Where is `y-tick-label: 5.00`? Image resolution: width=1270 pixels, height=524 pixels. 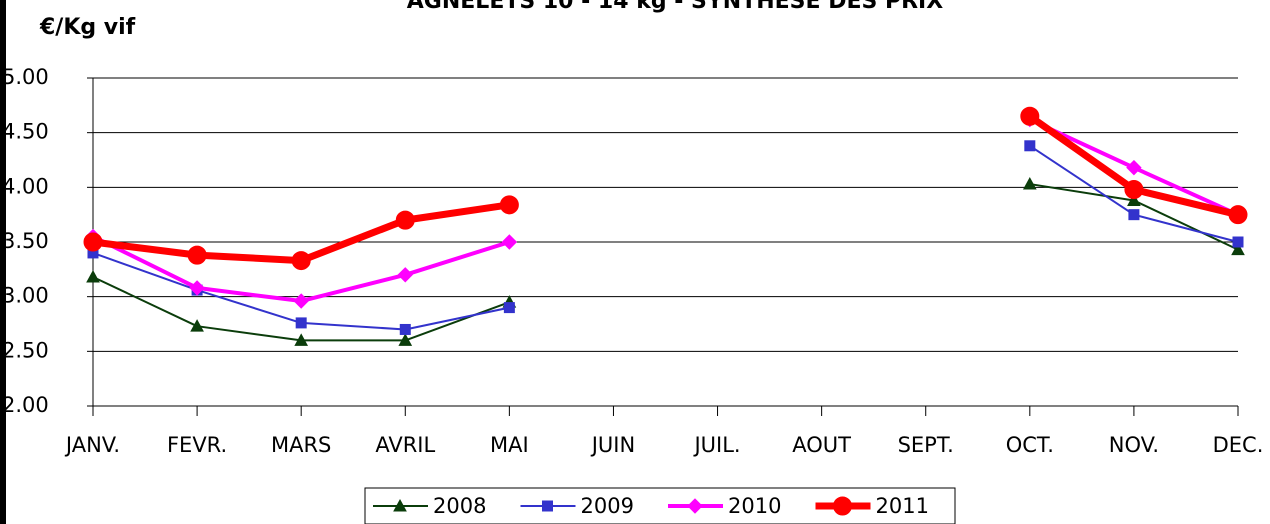
y-tick-label: 5.00 is located at coordinates (25, 77).